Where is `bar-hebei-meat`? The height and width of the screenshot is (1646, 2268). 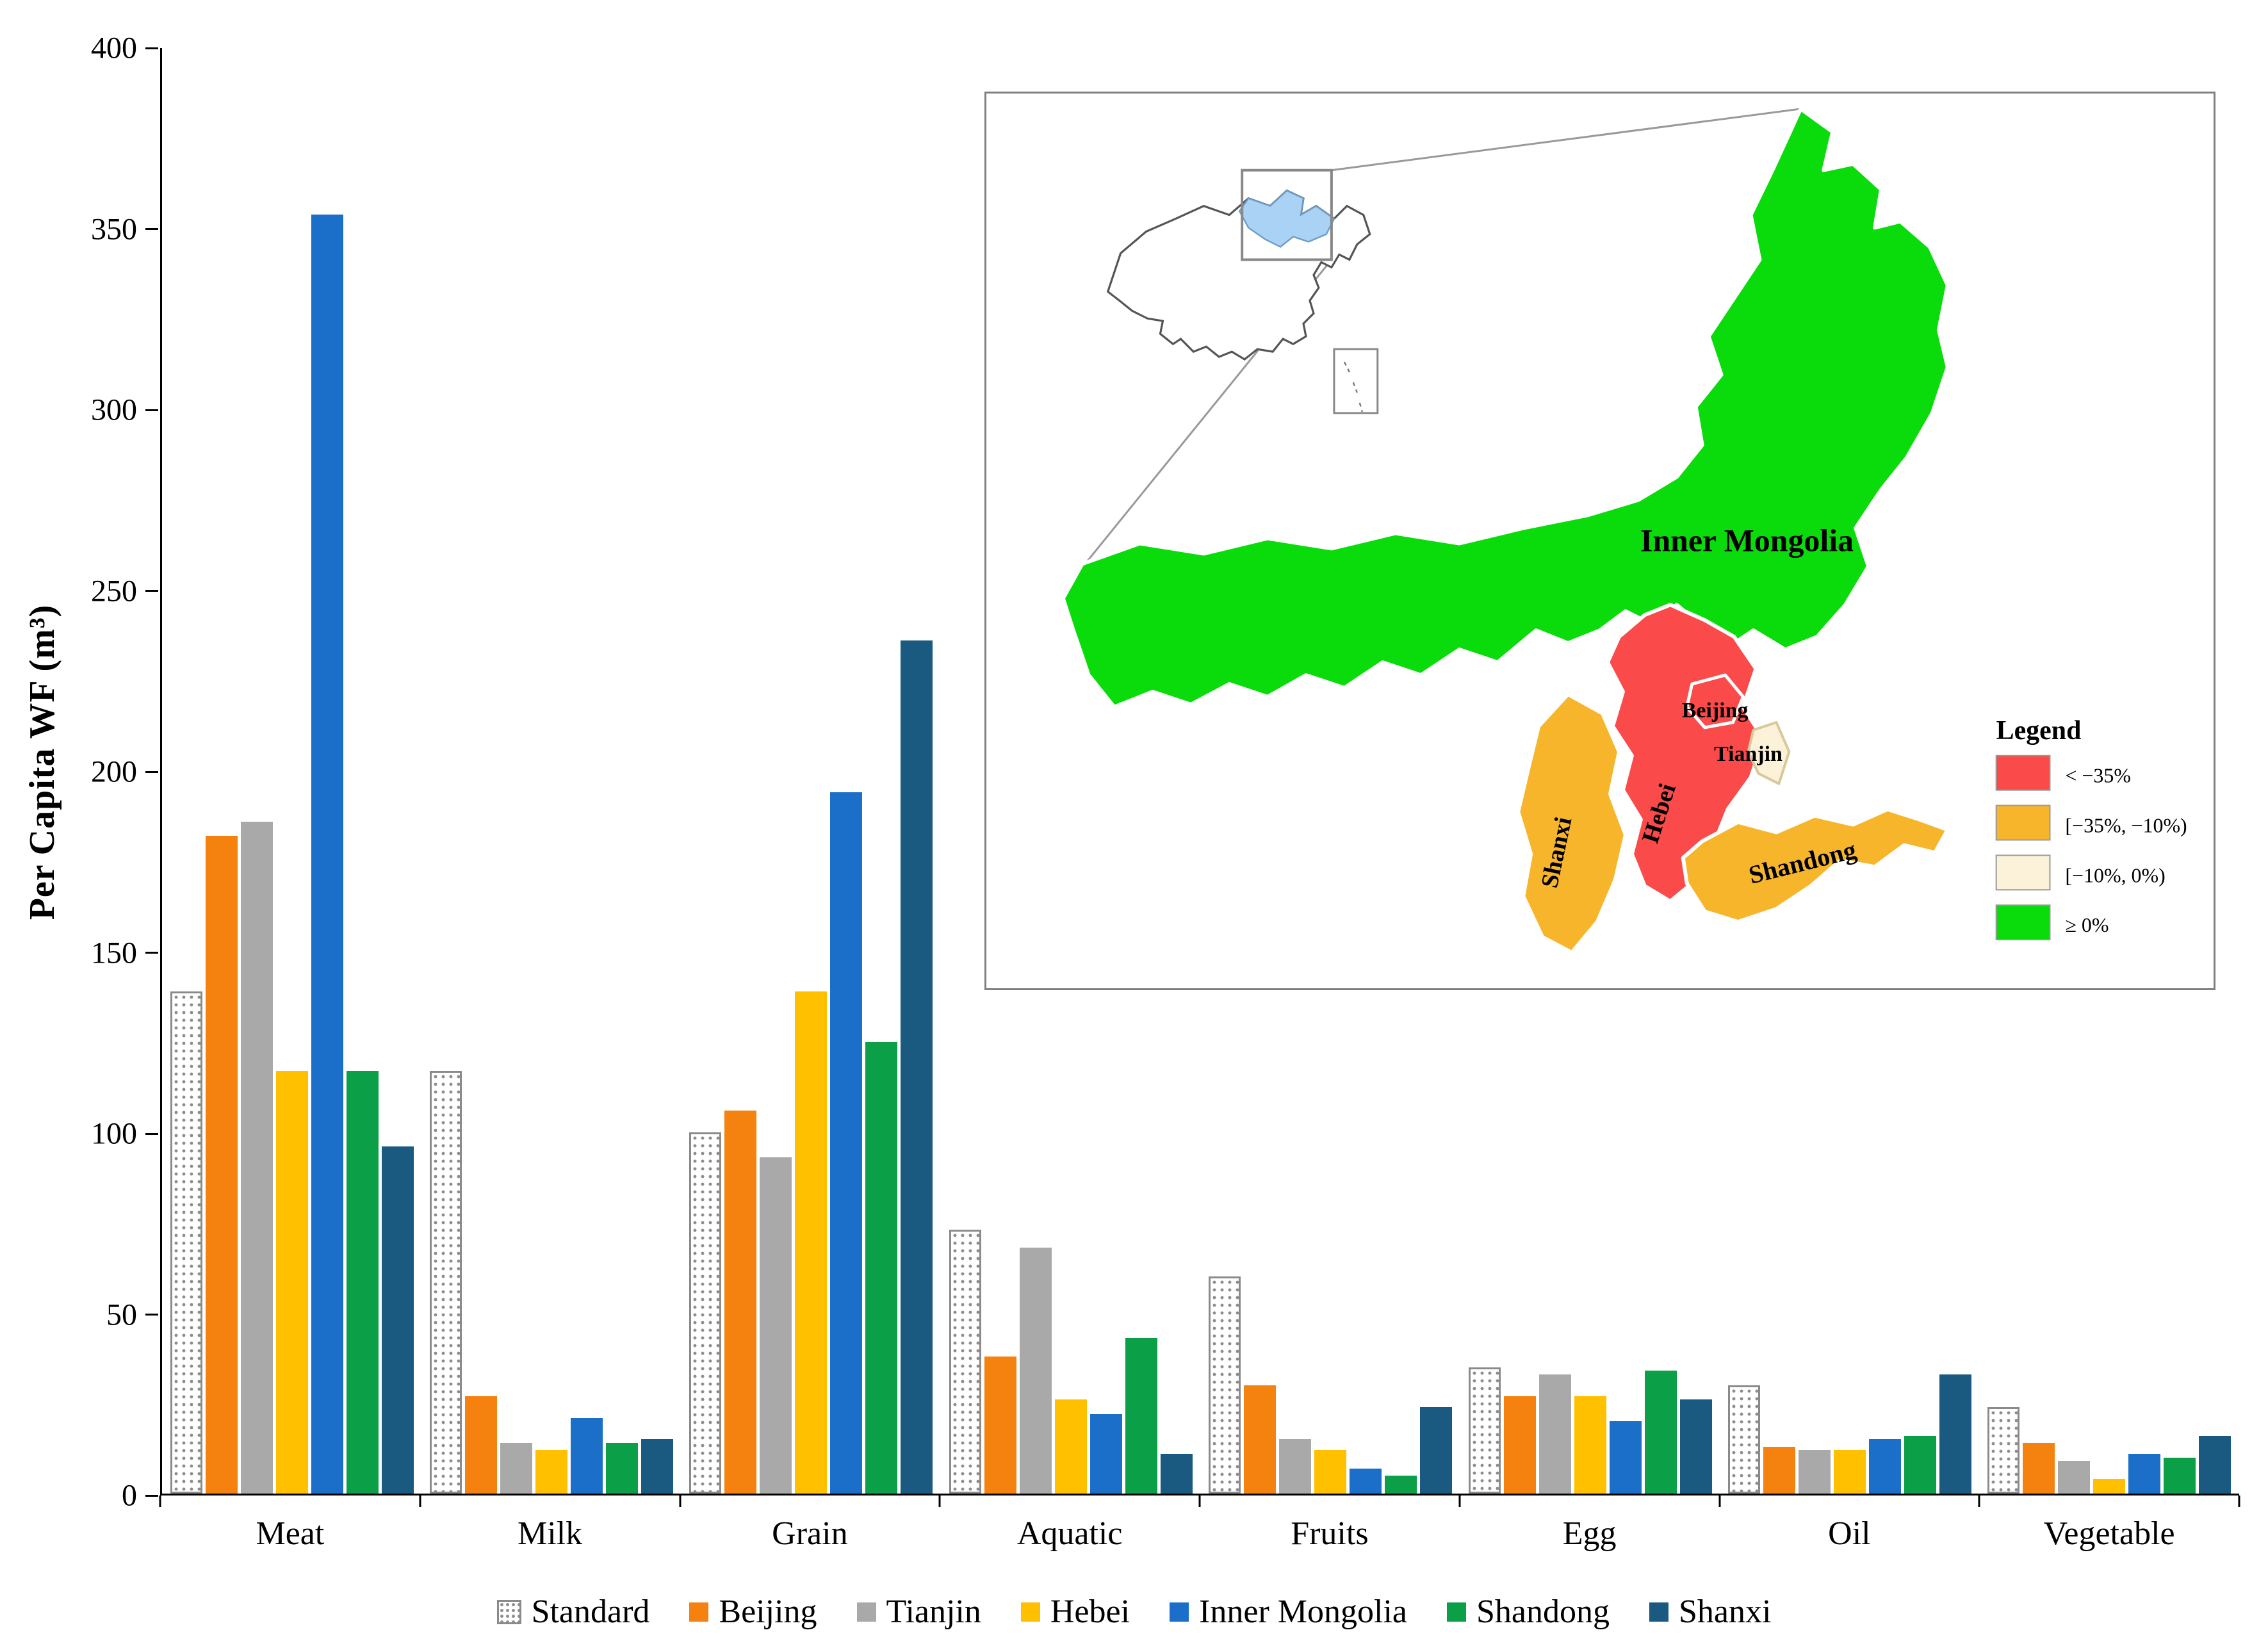
bar-hebei-meat is located at coordinates (291, 1282).